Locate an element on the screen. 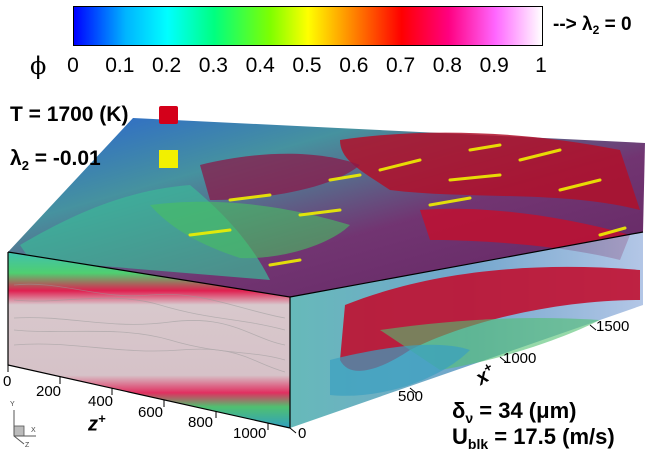 The image size is (652, 455). legend-lambda2-swatch is located at coordinates (168, 159).